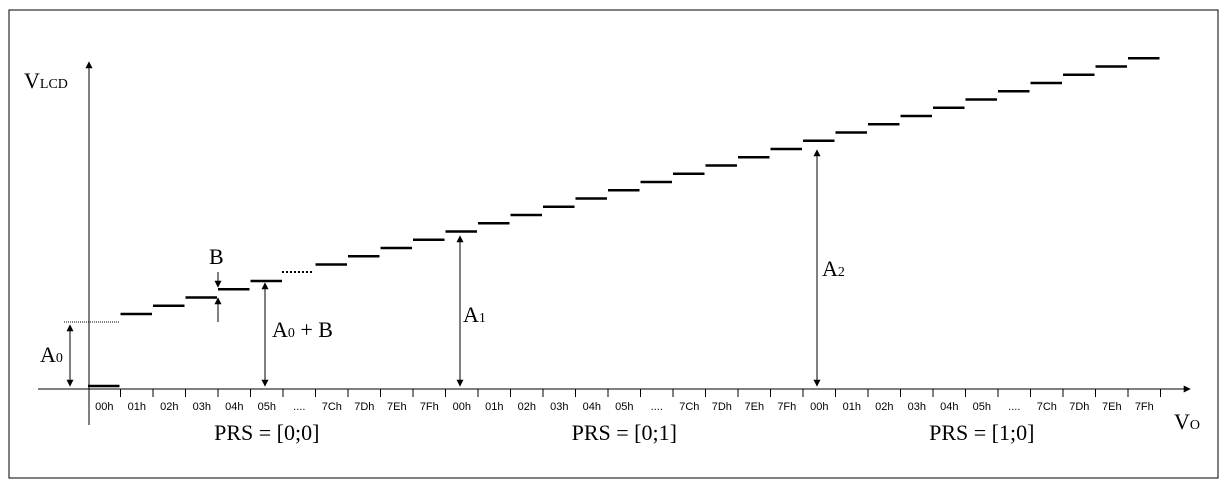  What do you see at coordinates (266, 432) in the screenshot?
I see `prs-label: PRS = [0;0]` at bounding box center [266, 432].